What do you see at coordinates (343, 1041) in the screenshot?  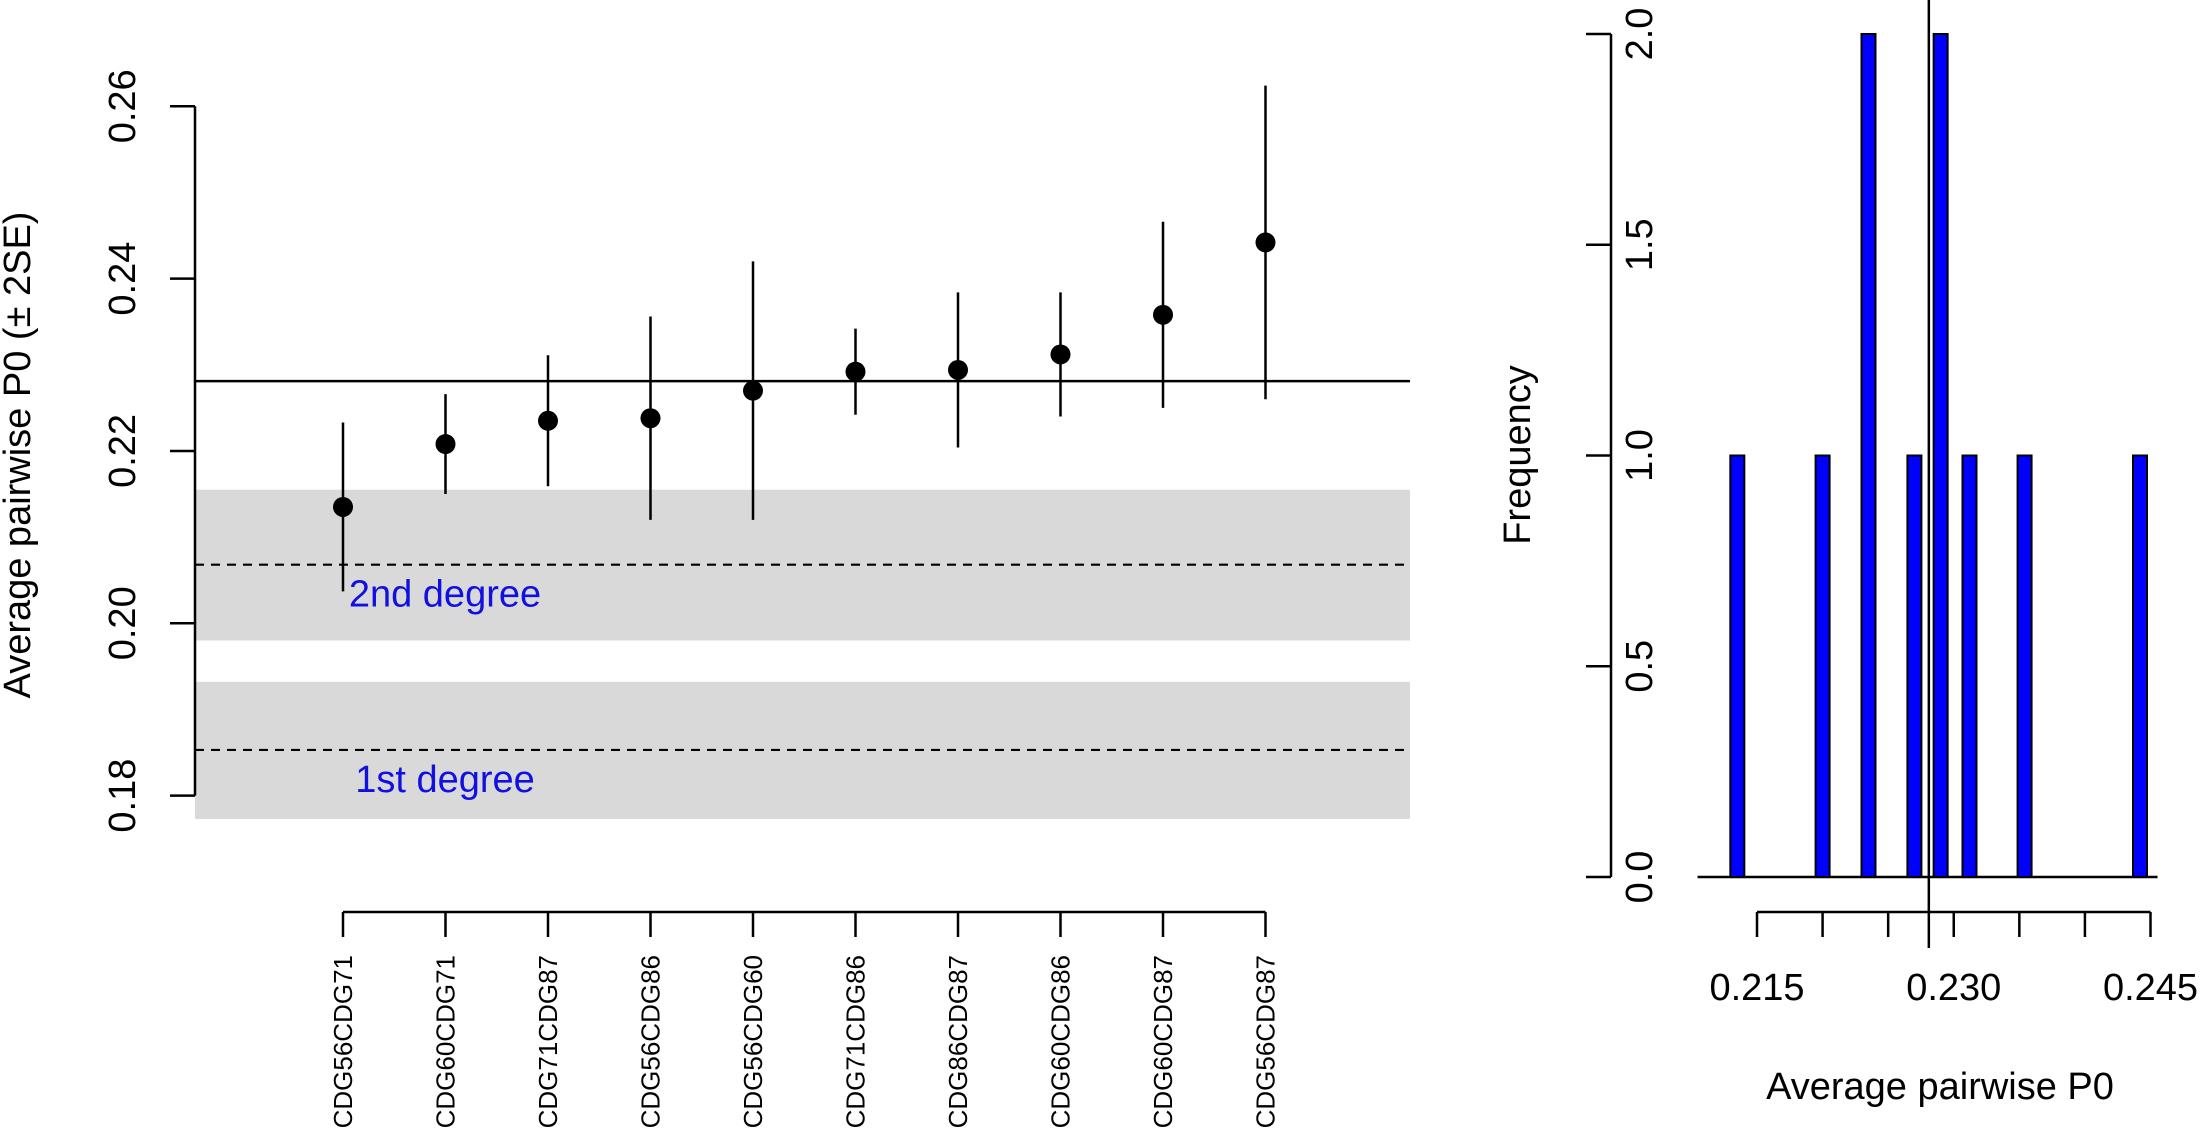 I see `x-tick-label: CDG56CDG71` at bounding box center [343, 1041].